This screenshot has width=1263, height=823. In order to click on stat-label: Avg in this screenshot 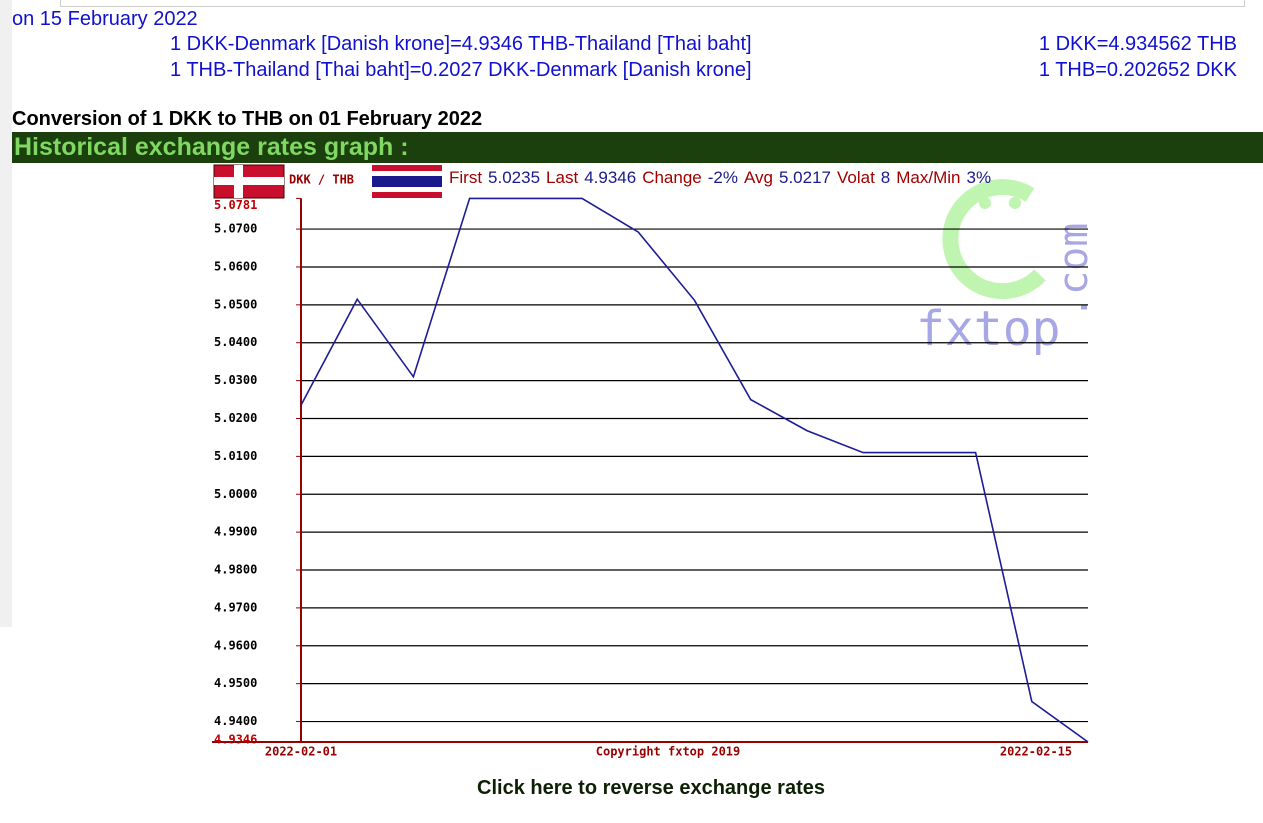, I will do `click(758, 177)`.